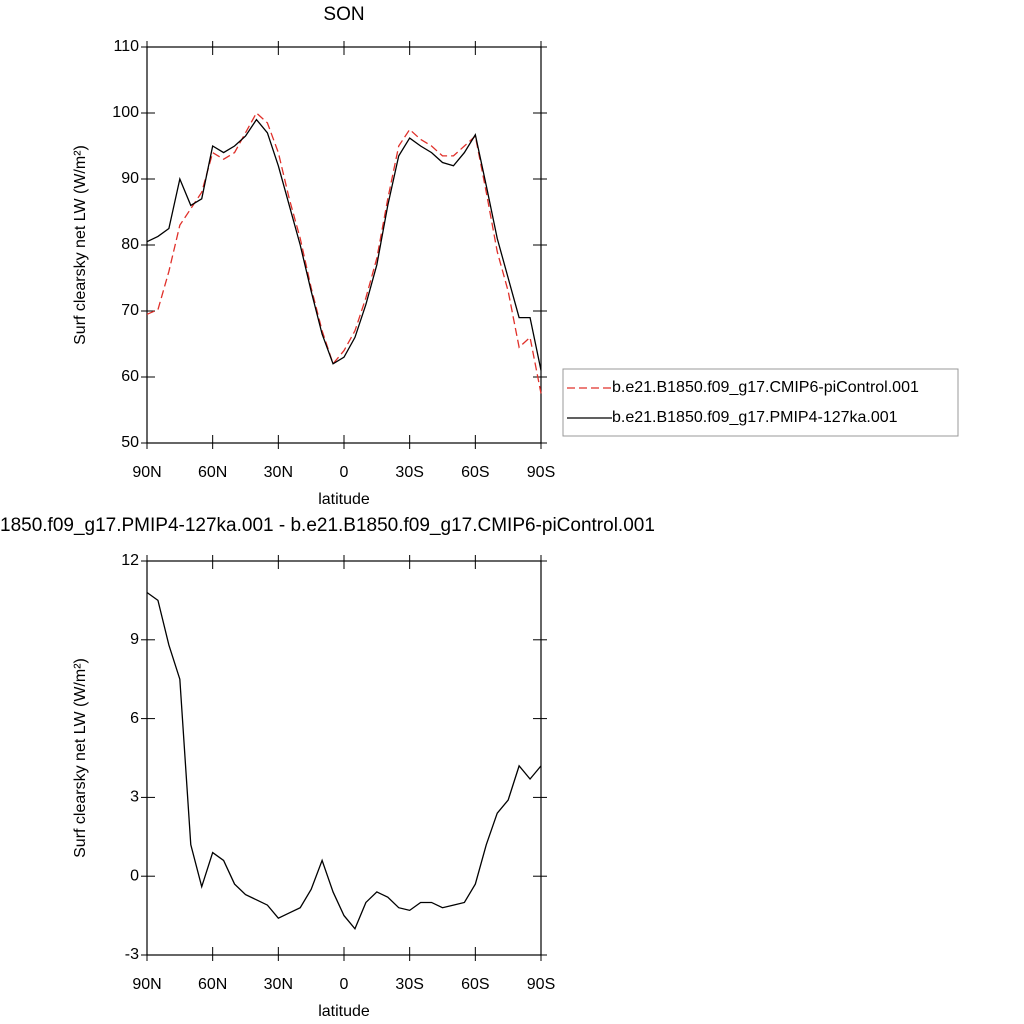 This screenshot has height=1024, width=1024. Describe the element at coordinates (130, 178) in the screenshot. I see `y-tick-label: 90` at that location.